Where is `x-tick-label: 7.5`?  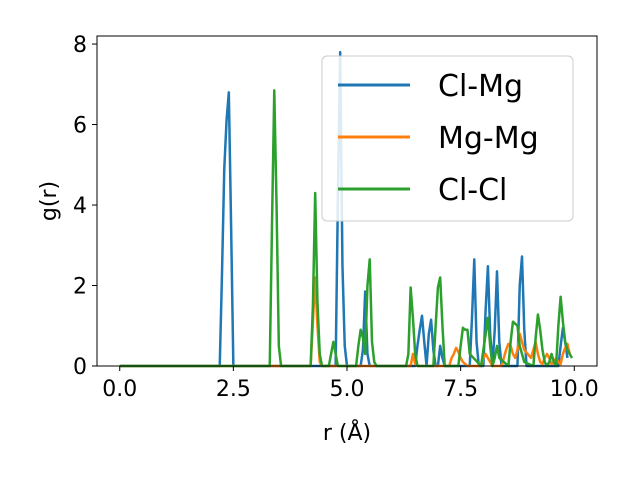 x-tick-label: 7.5 is located at coordinates (460, 389).